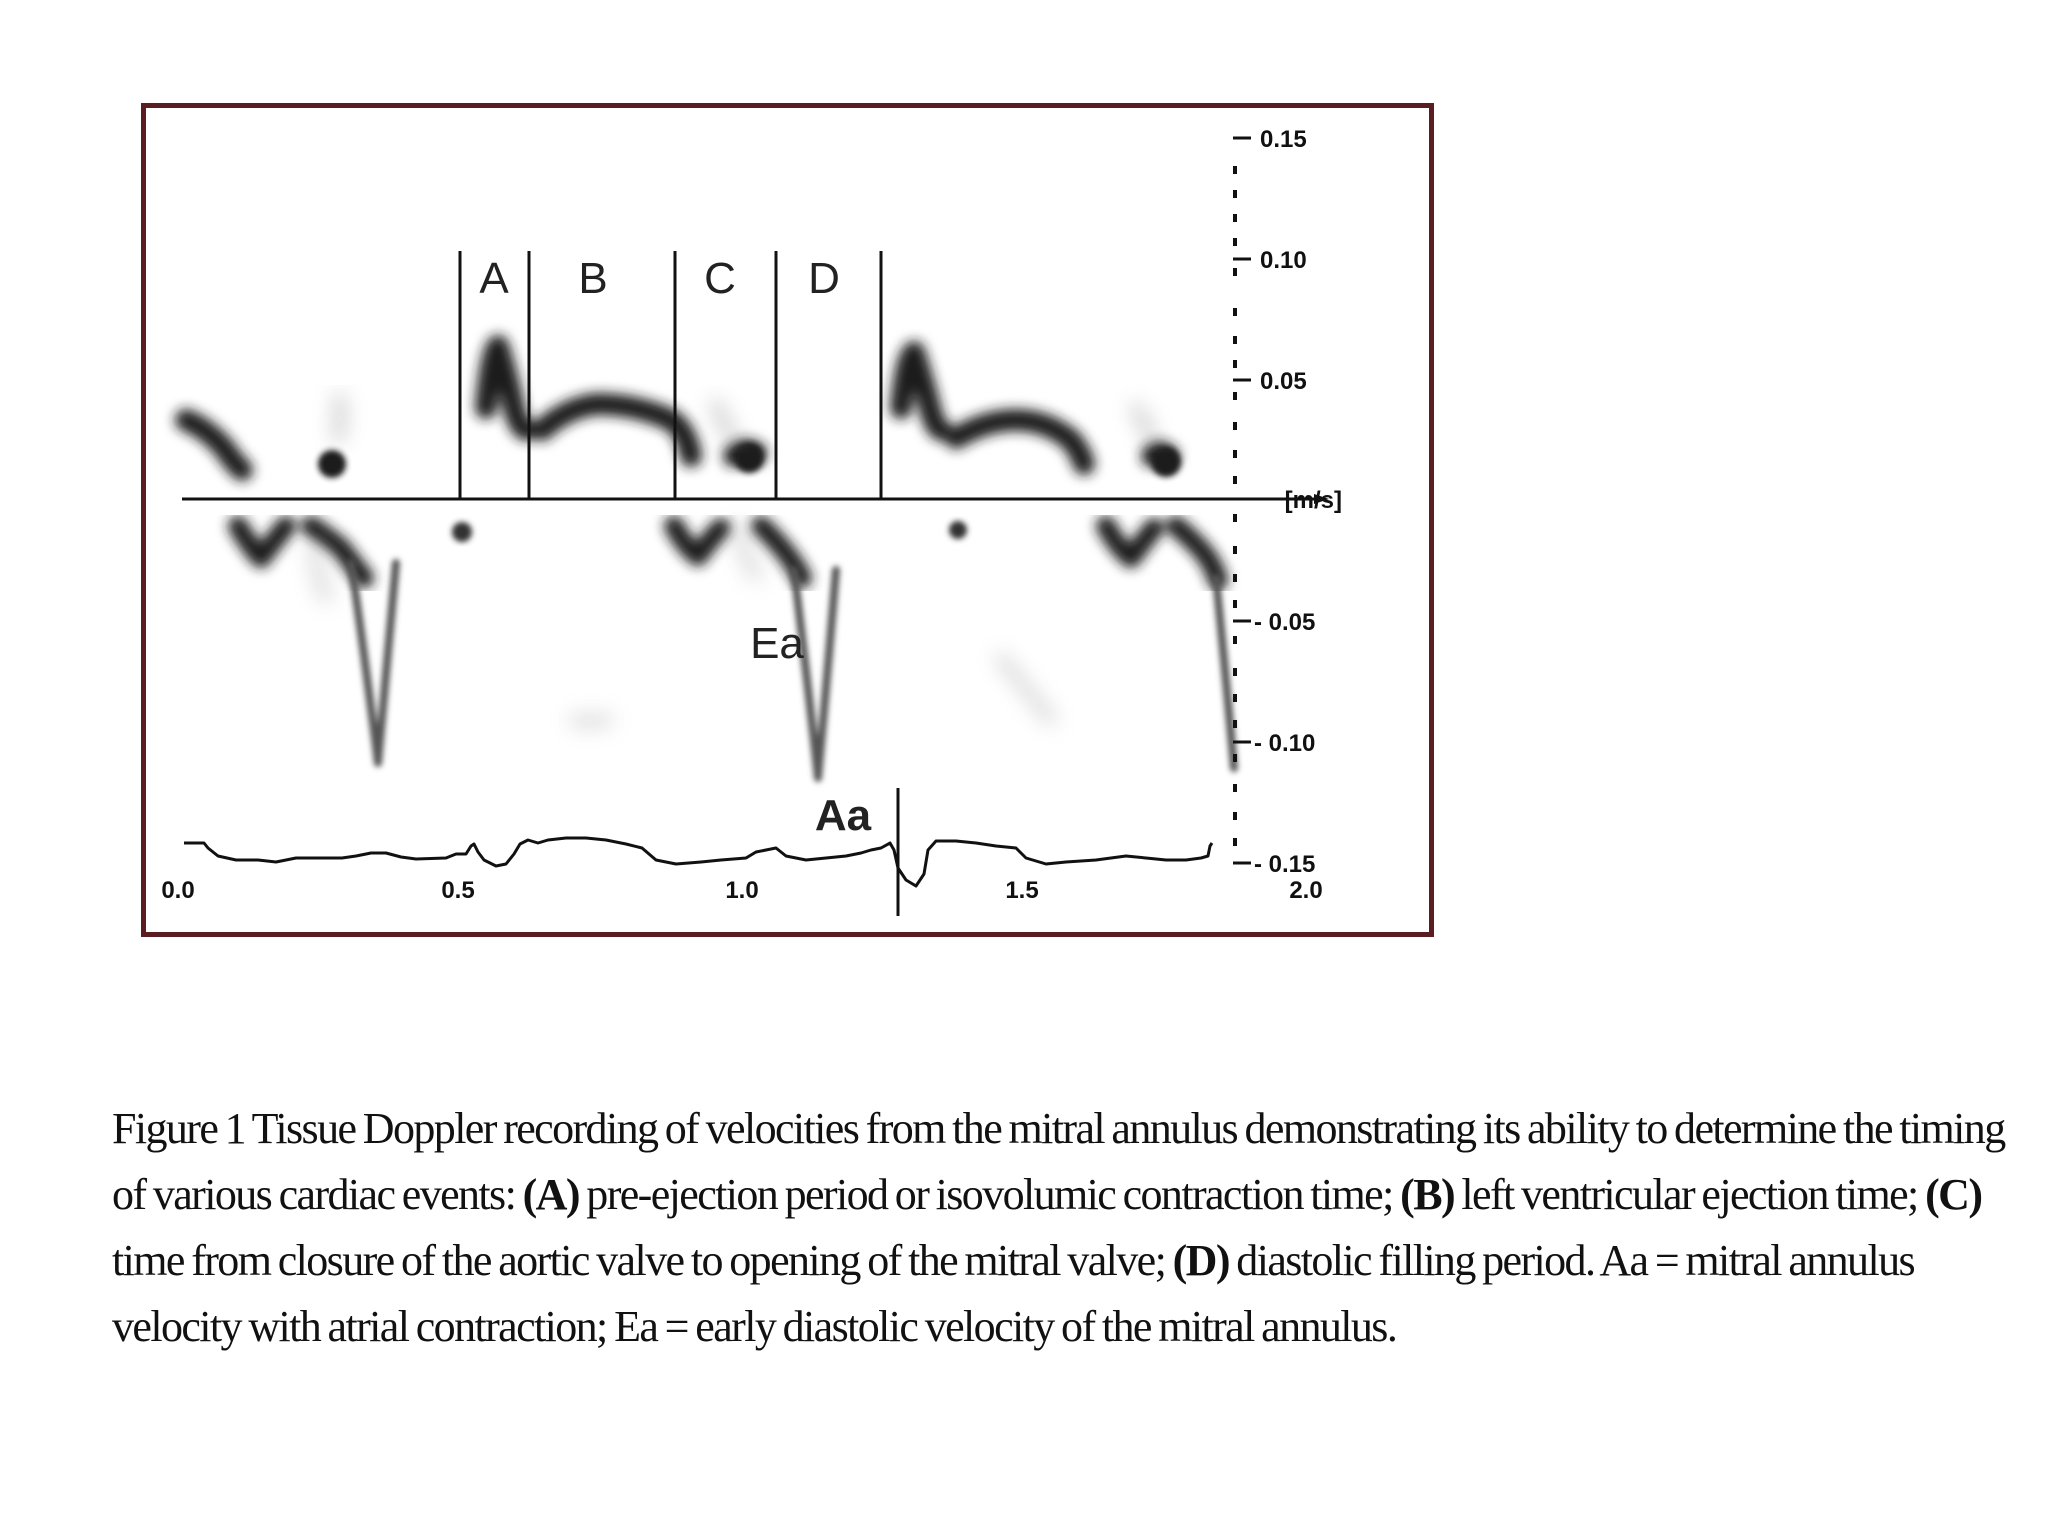 The image size is (2048, 1536). I want to click on x-tick-label: 1.5, so click(1021, 890).